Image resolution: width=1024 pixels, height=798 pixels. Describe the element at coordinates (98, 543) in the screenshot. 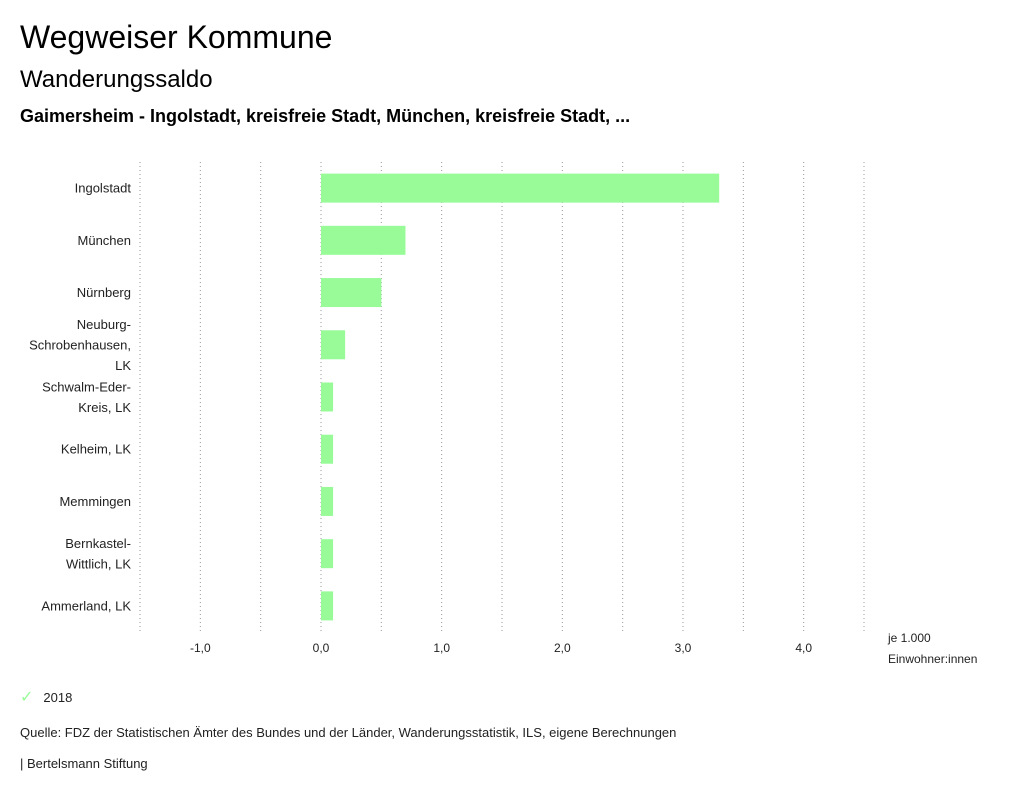

I see `category-label: Bernkastel-` at that location.